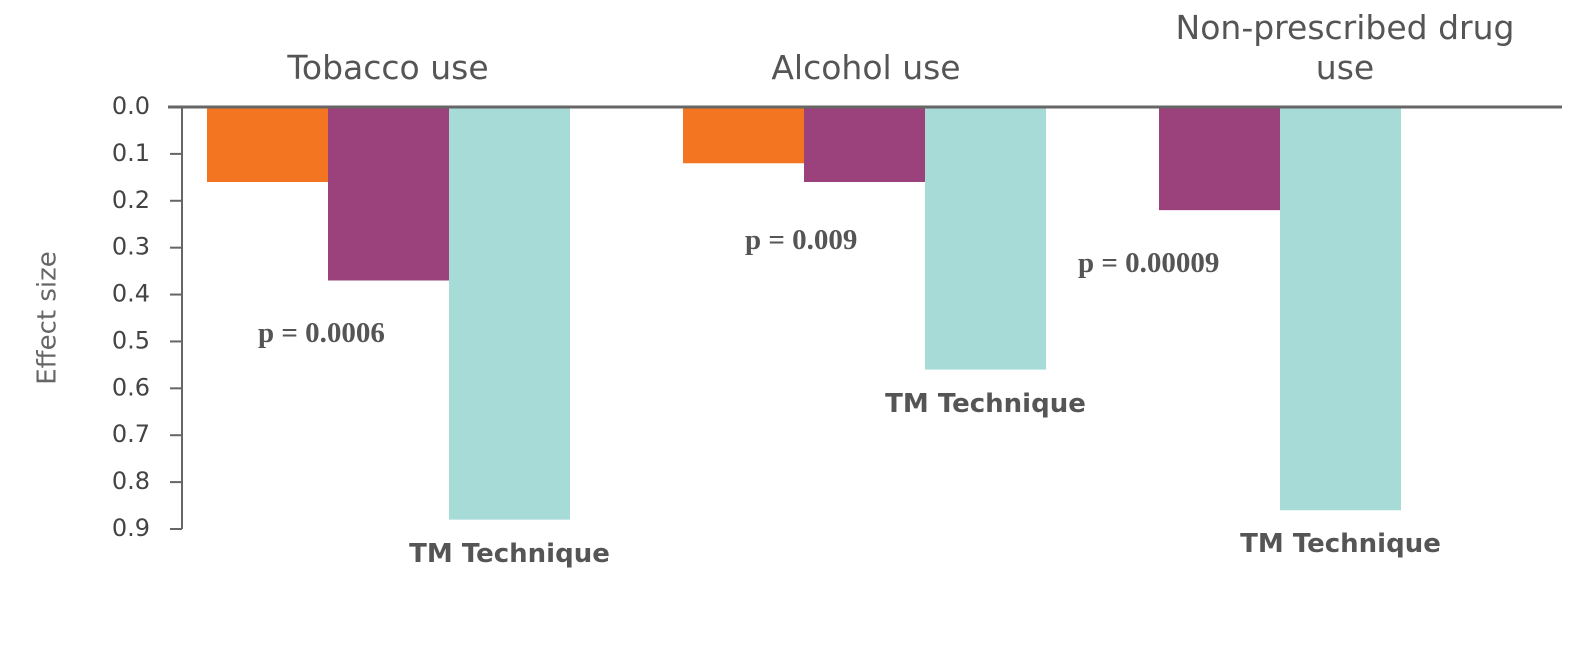  I want to click on y-tick-label: 0.3, so click(131, 247).